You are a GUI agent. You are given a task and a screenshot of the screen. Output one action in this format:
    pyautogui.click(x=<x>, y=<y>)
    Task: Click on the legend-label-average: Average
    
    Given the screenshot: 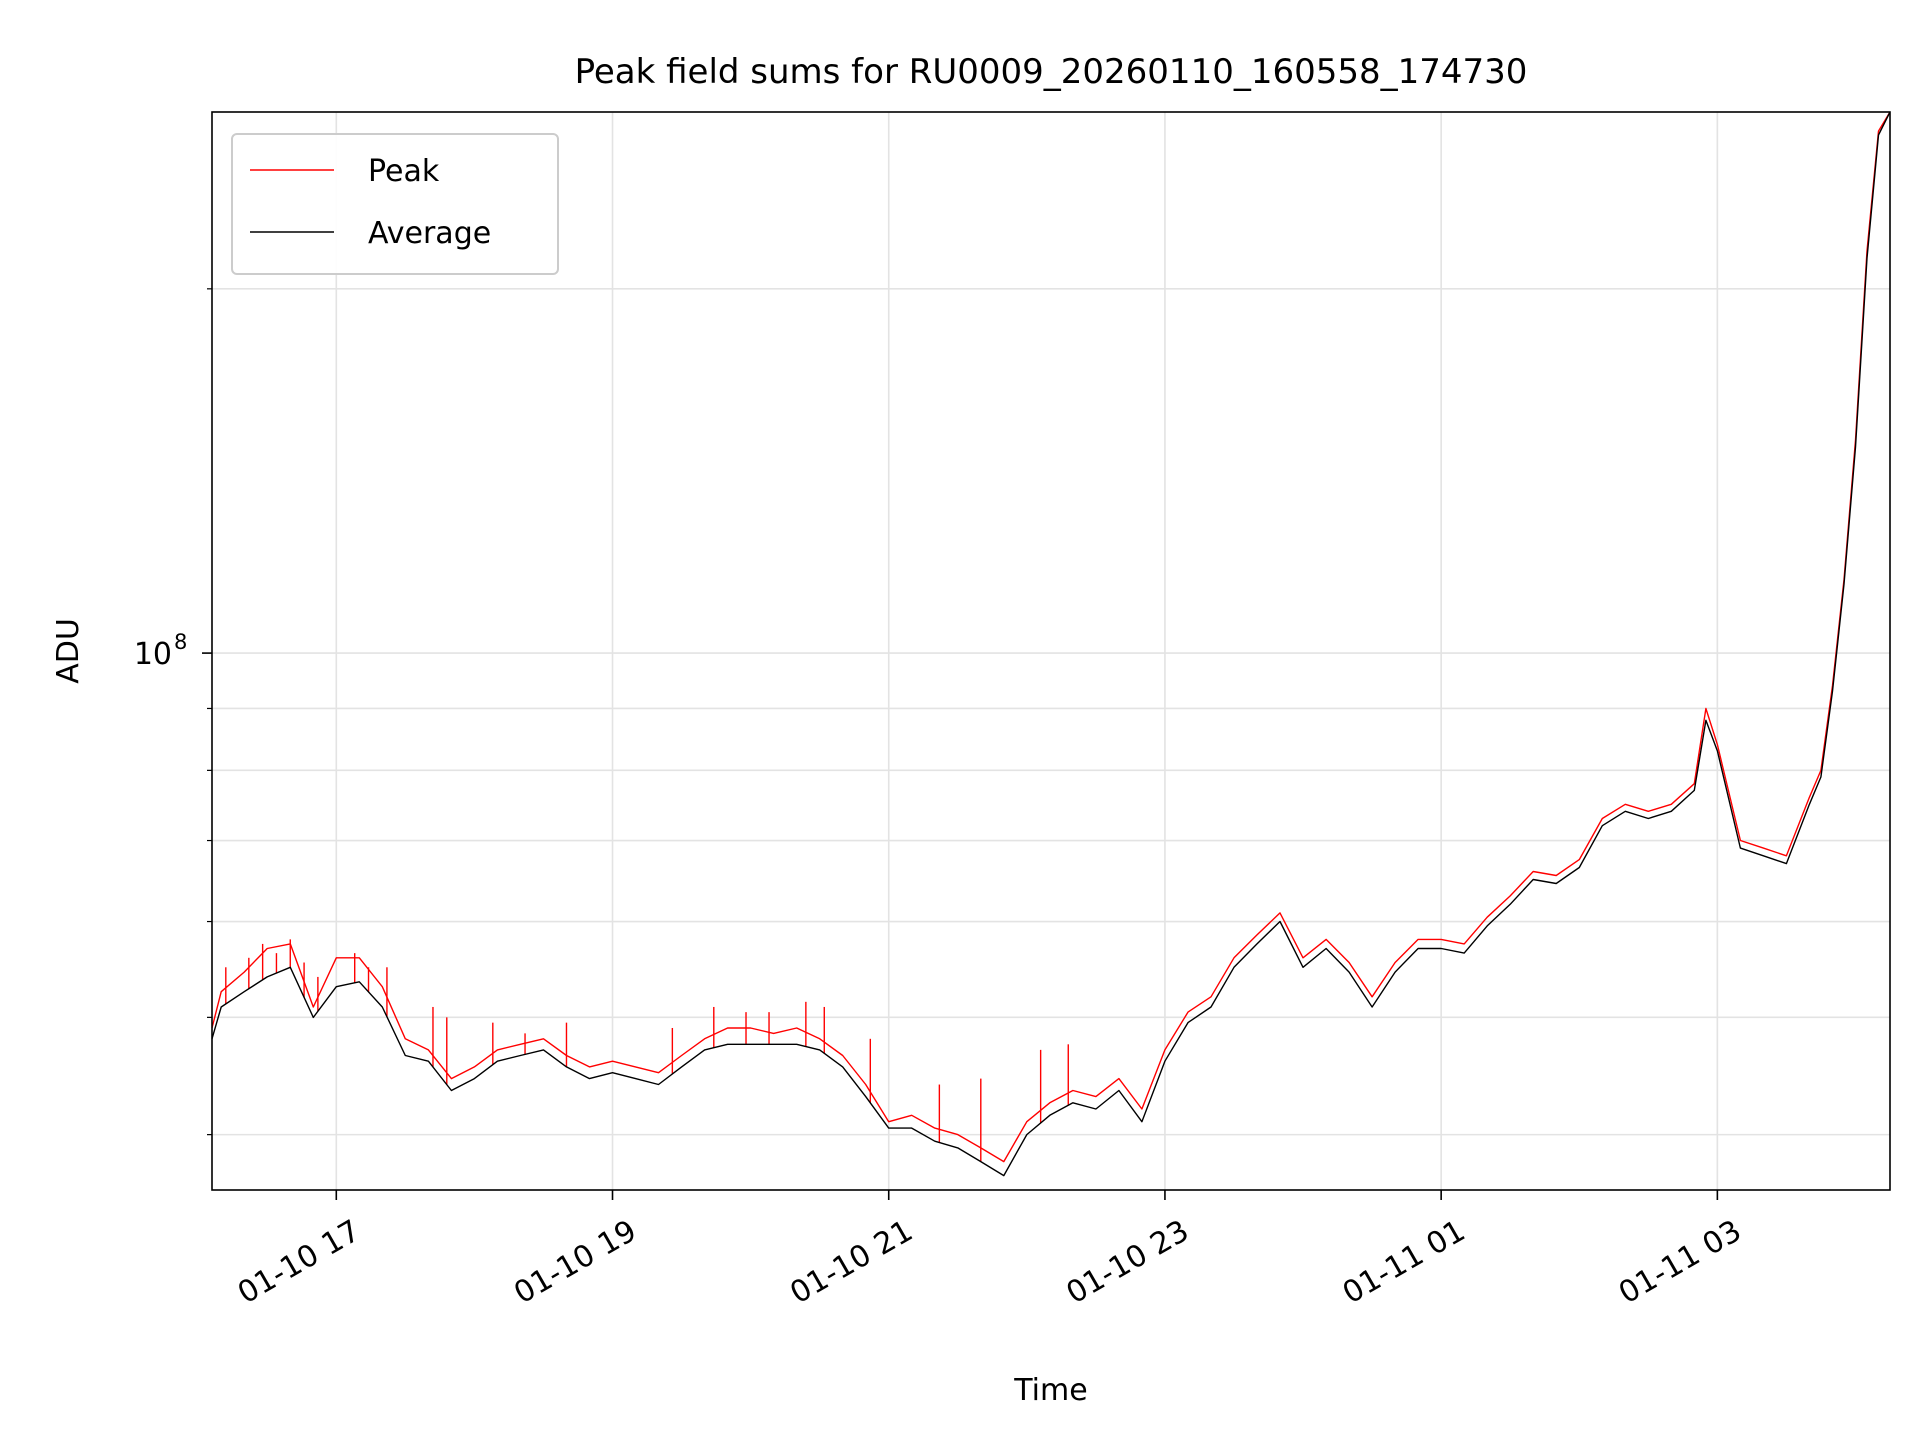 What is the action you would take?
    pyautogui.click(x=429, y=233)
    